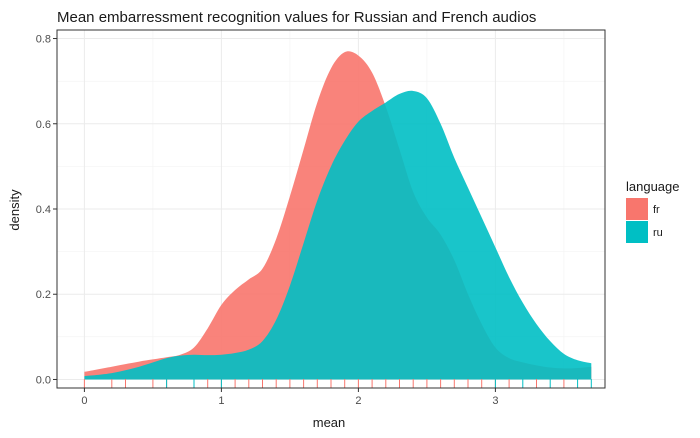 This screenshot has height=438, width=700. I want to click on legend: language fr ru, so click(653, 211).